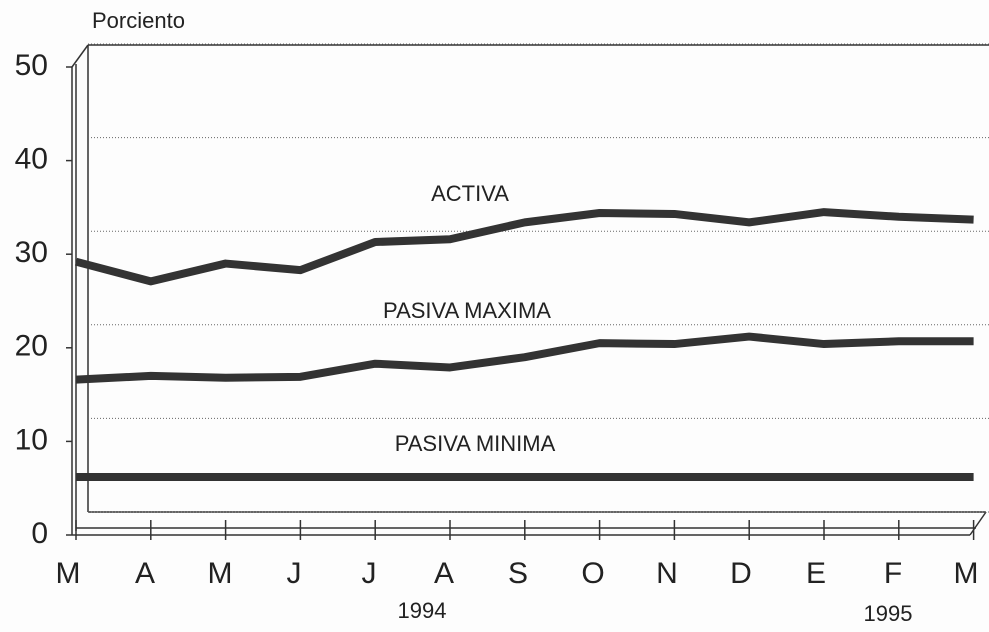 The image size is (989, 632). I want to click on year-label: 1994, so click(422, 610).